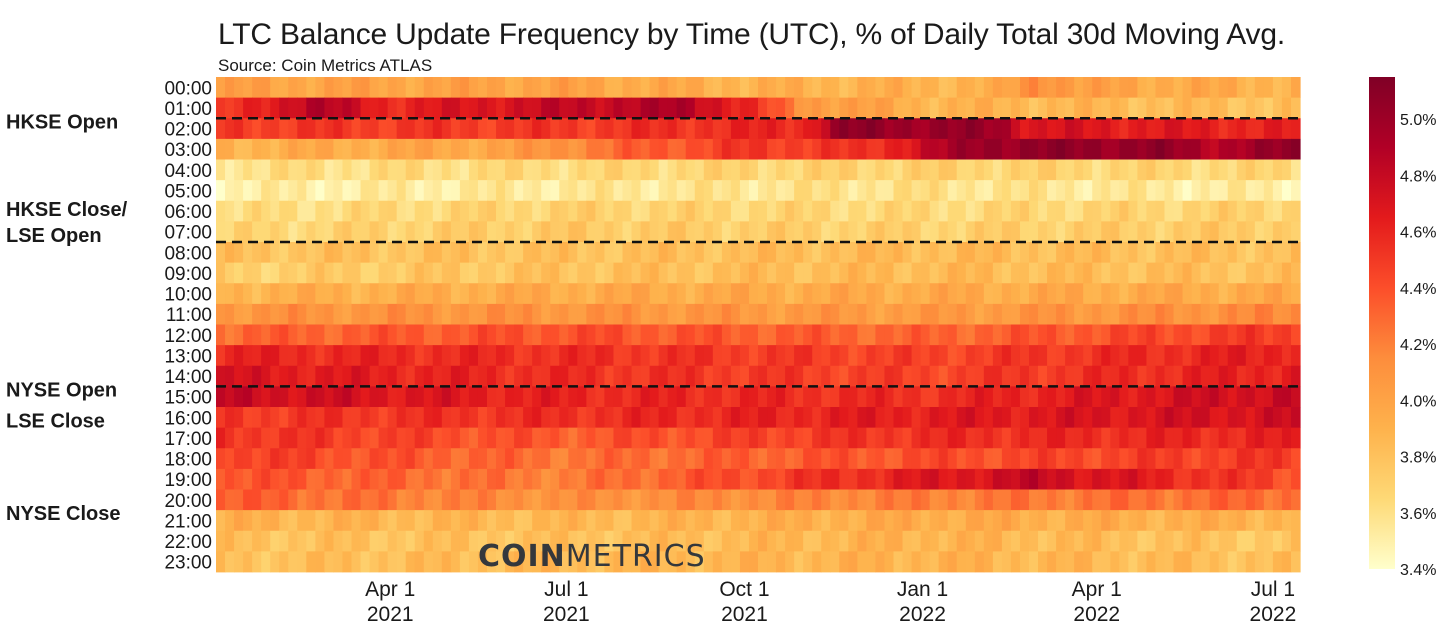  Describe the element at coordinates (188, 336) in the screenshot. I see `hour-tick-label: 12:00` at that location.